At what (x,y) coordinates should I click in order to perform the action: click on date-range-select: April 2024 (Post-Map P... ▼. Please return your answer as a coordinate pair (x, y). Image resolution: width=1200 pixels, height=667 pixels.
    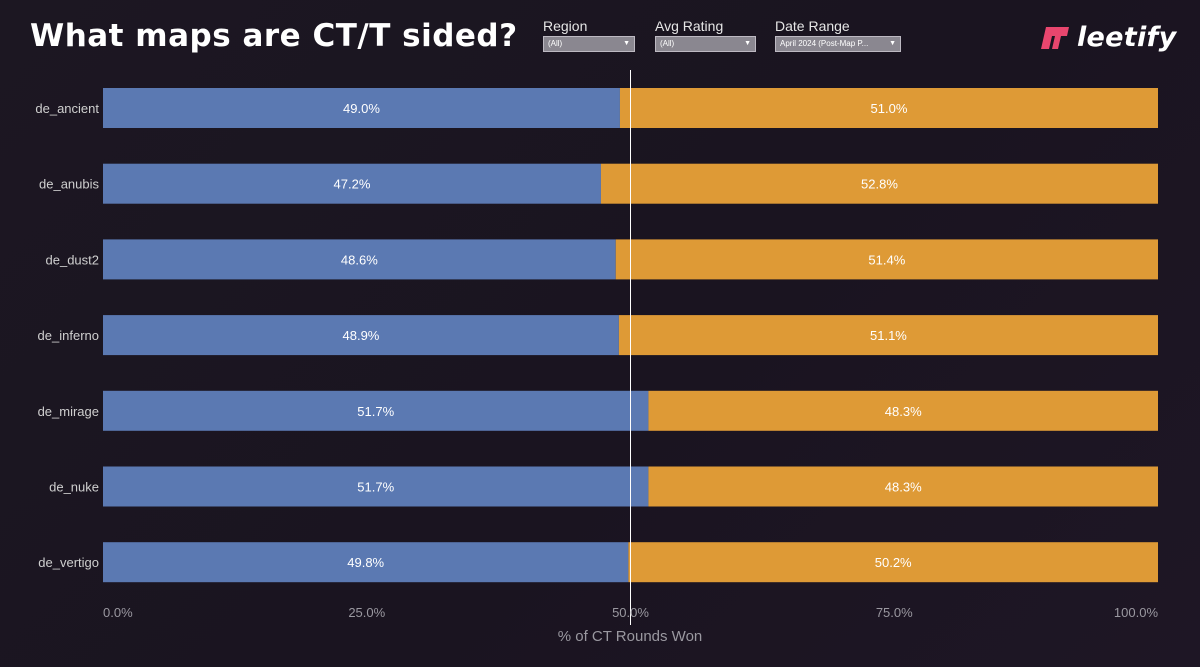
    Looking at the image, I should click on (838, 44).